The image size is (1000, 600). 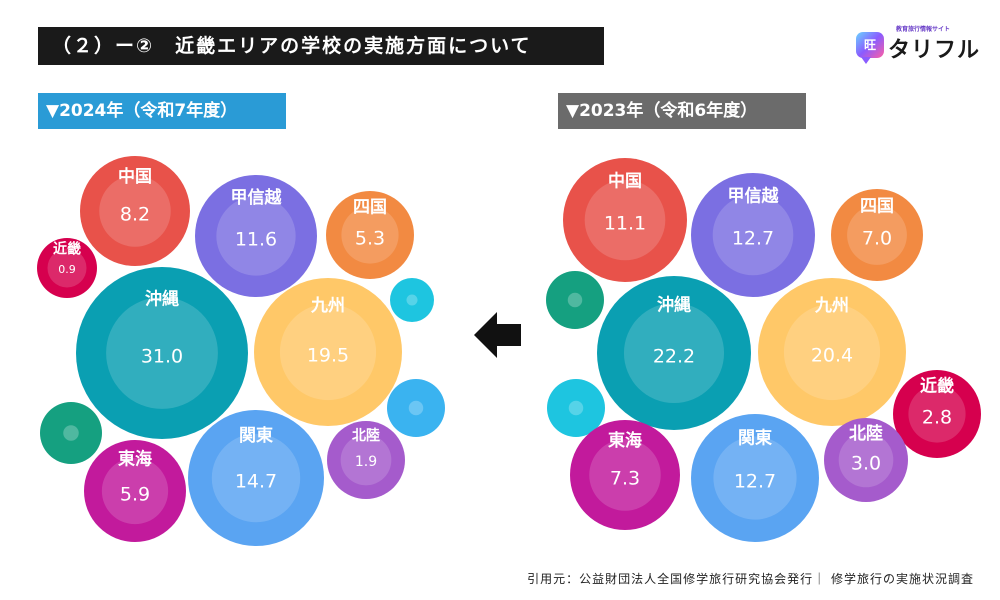 I want to click on bubble-chugoku-2023, so click(x=625, y=220).